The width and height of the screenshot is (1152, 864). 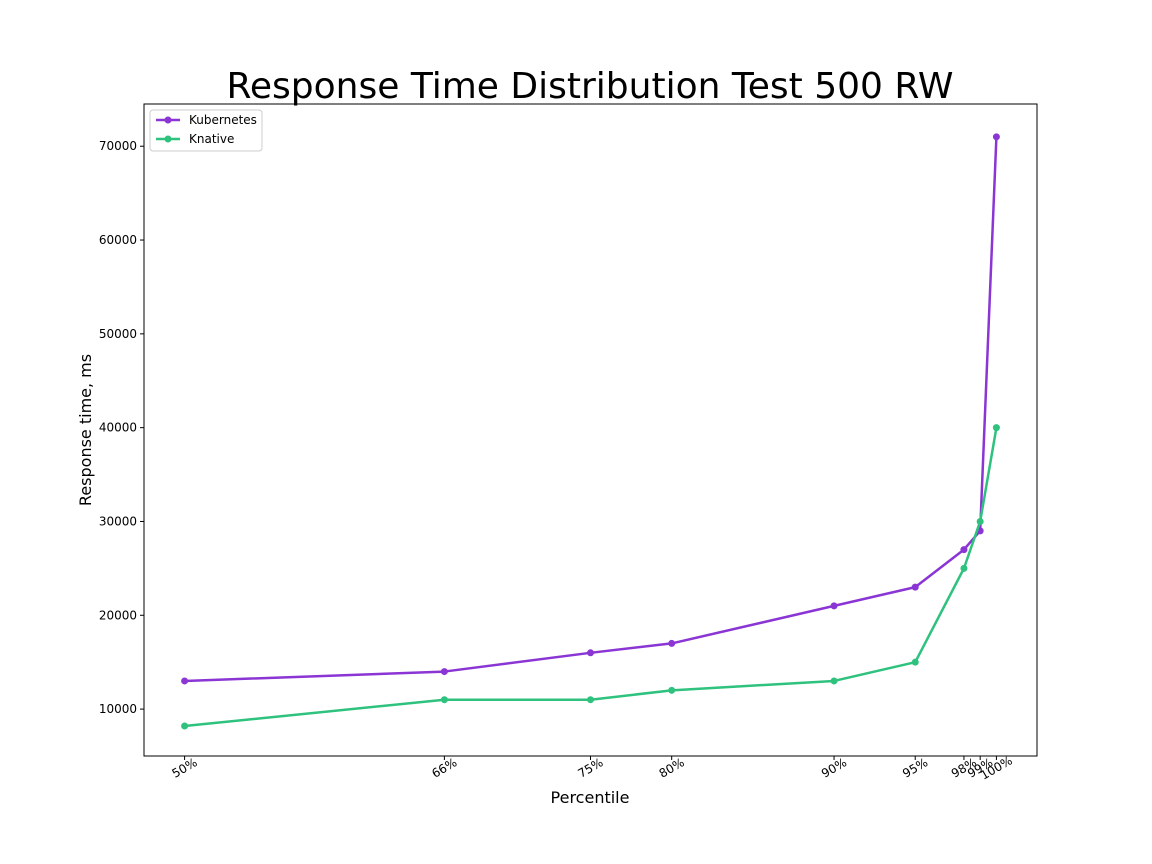 I want to click on chart-title: Response Time Distribution Test 500 RW, so click(x=590, y=86).